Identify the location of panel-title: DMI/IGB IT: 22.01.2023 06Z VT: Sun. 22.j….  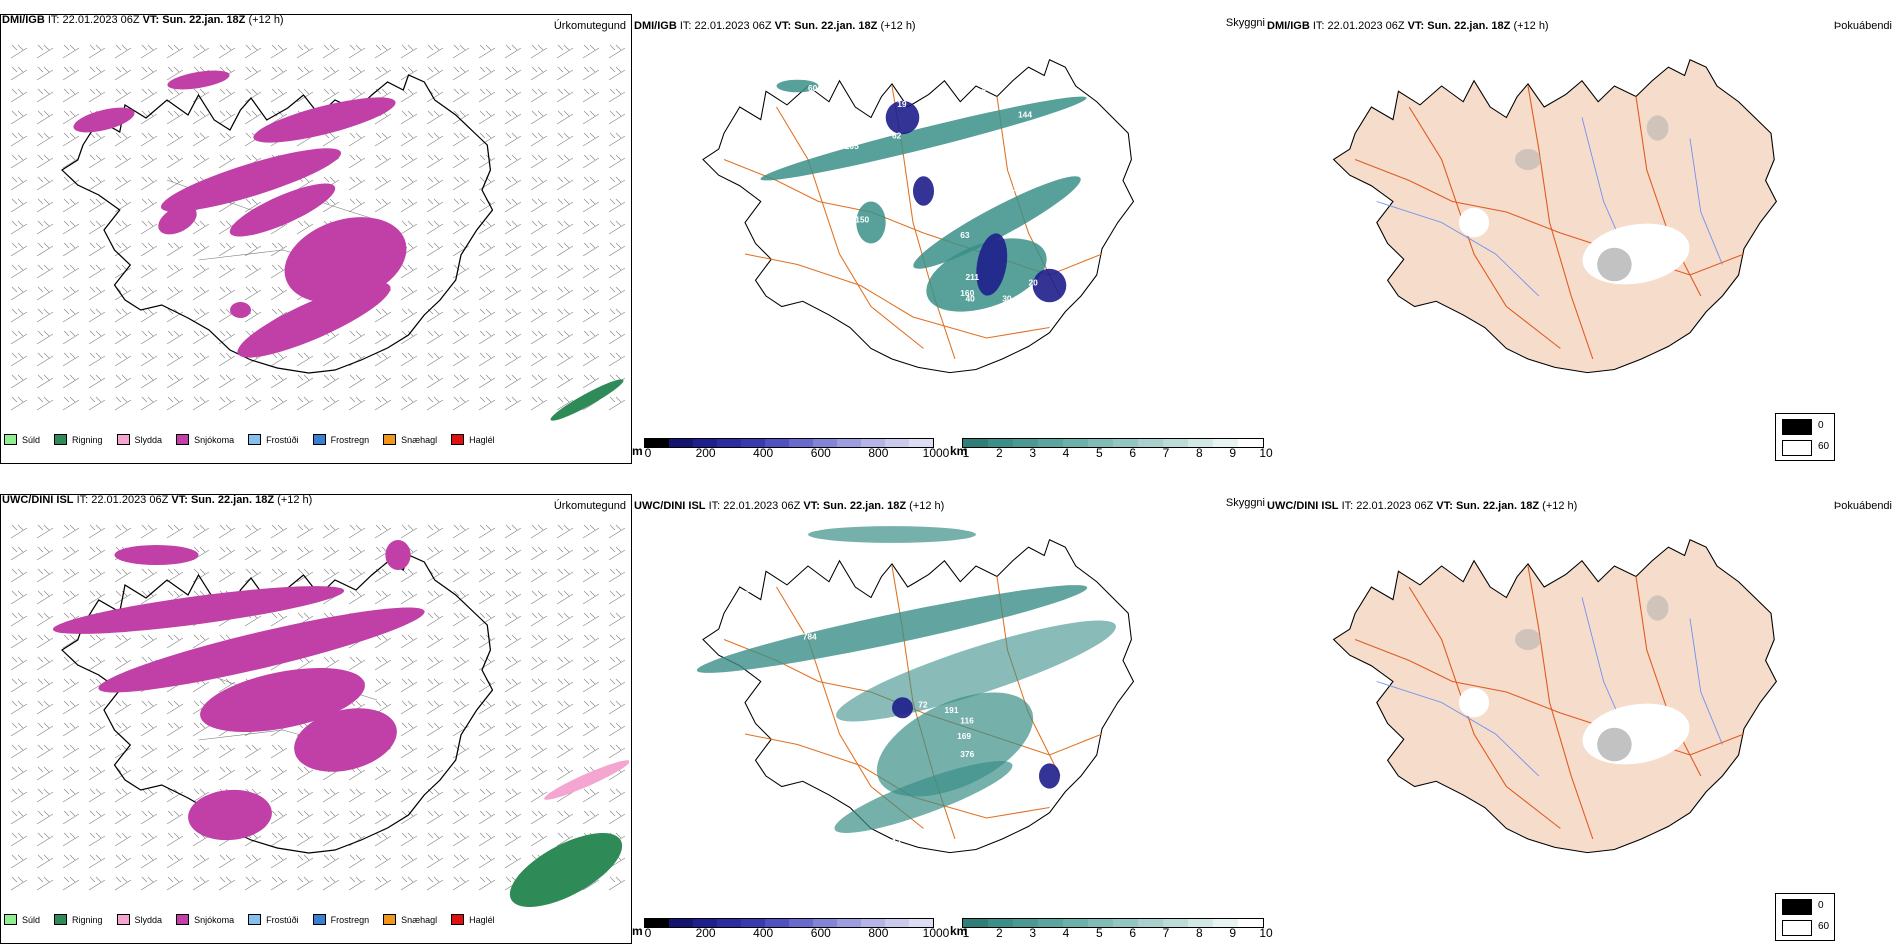
(143, 20).